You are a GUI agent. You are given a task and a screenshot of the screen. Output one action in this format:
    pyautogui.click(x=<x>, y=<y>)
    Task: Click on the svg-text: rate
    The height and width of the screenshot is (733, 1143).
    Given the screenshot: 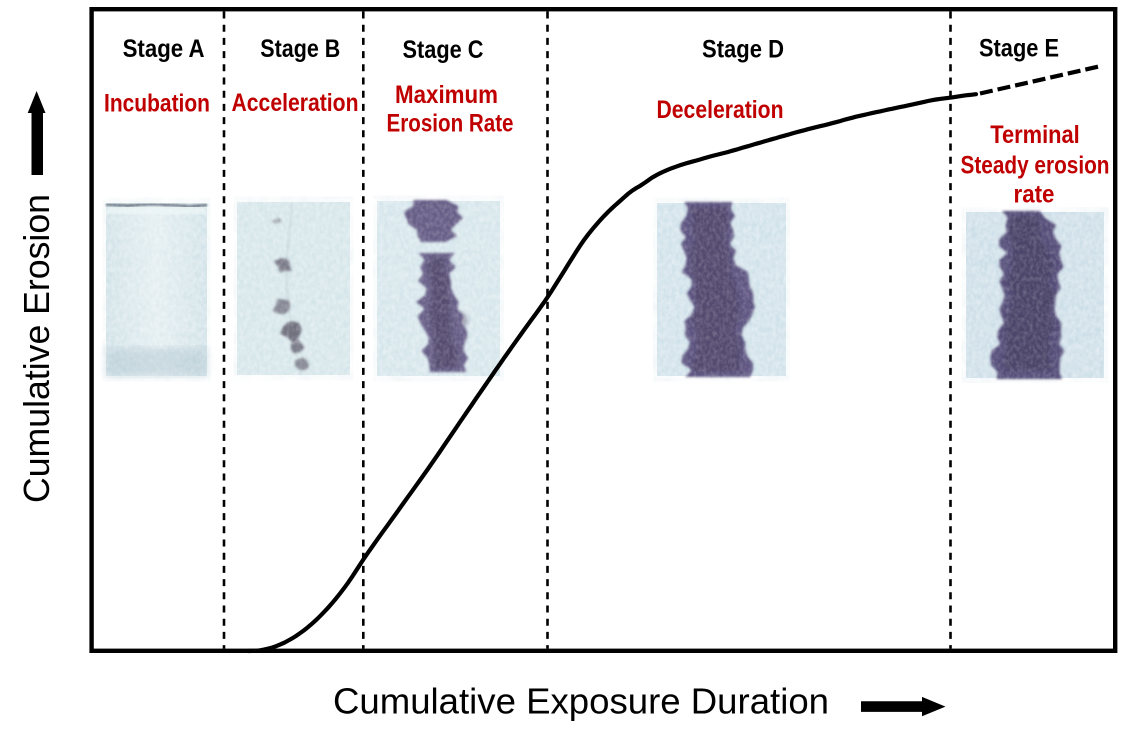 What is the action you would take?
    pyautogui.click(x=1034, y=195)
    